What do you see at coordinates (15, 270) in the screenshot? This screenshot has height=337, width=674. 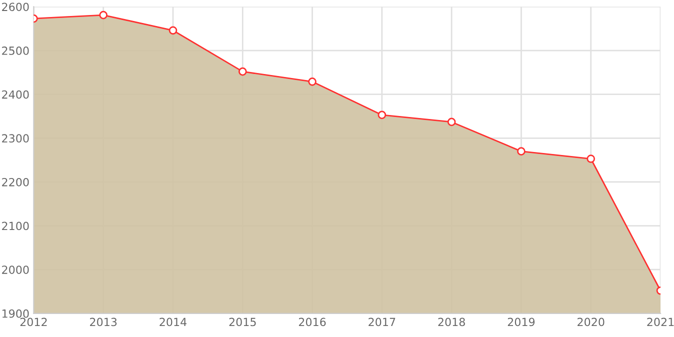 I see `y-tick-label: 2000` at bounding box center [15, 270].